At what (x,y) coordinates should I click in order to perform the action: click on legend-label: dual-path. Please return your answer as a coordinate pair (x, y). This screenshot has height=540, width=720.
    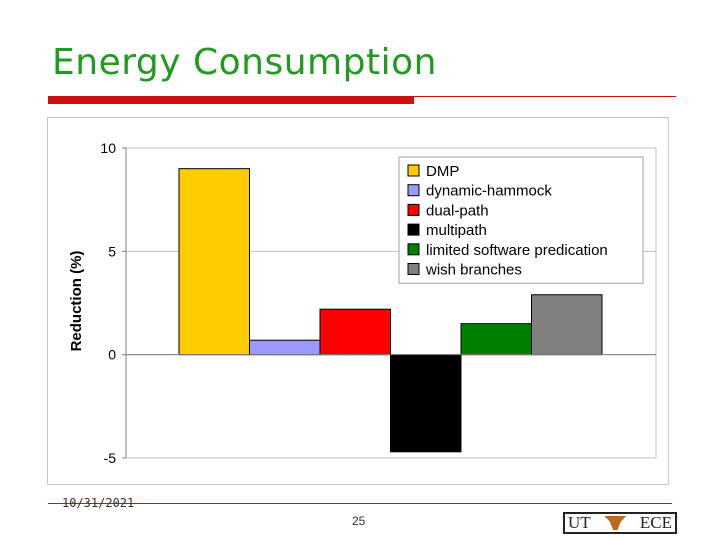
    Looking at the image, I should click on (457, 210).